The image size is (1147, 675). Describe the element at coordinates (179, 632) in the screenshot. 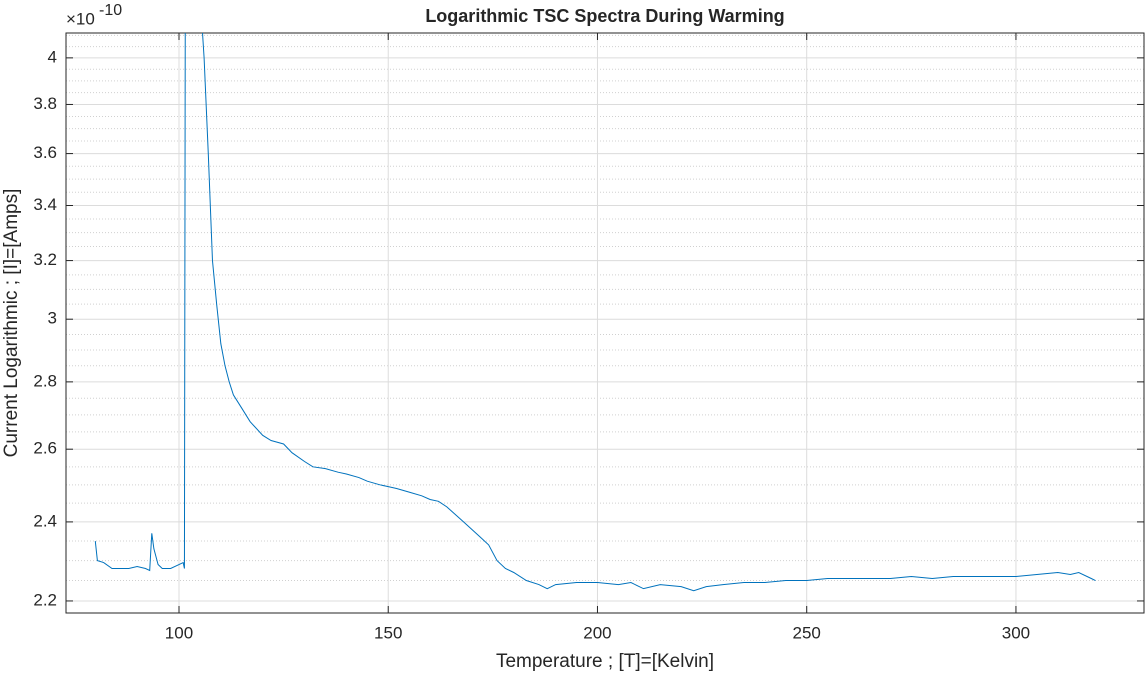

I see `x-tick-label: 100` at that location.